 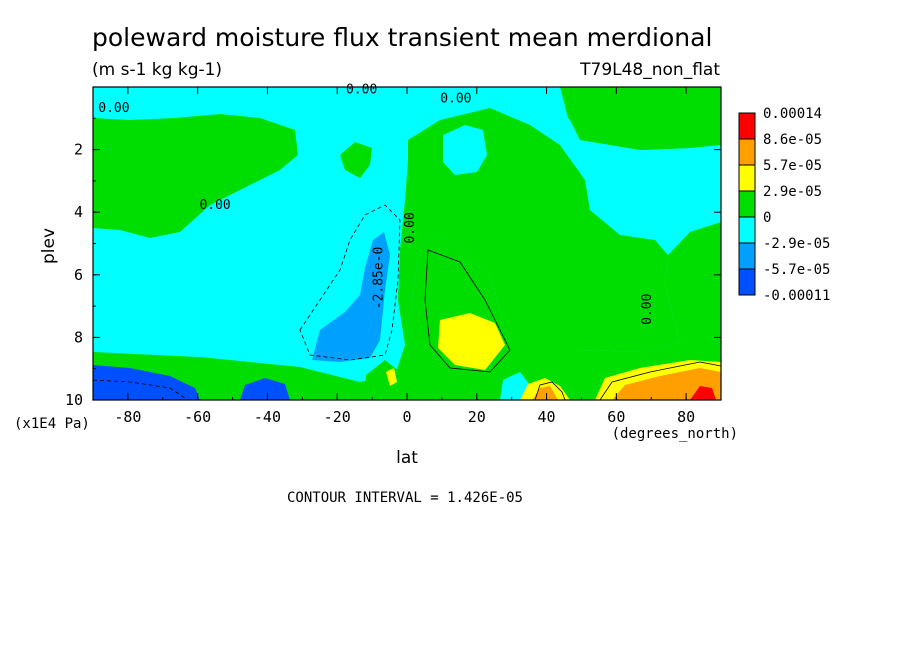 What do you see at coordinates (78, 337) in the screenshot?
I see `y-tick-label: 8` at bounding box center [78, 337].